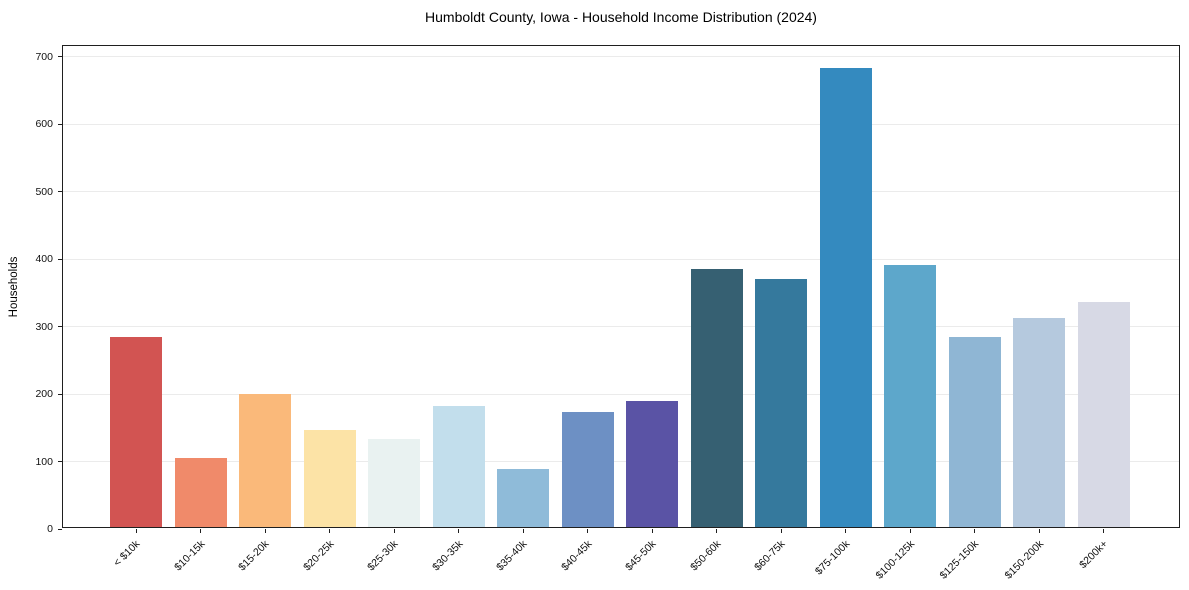 The height and width of the screenshot is (590, 1189). I want to click on x-tick-label: $40-45k, so click(576, 556).